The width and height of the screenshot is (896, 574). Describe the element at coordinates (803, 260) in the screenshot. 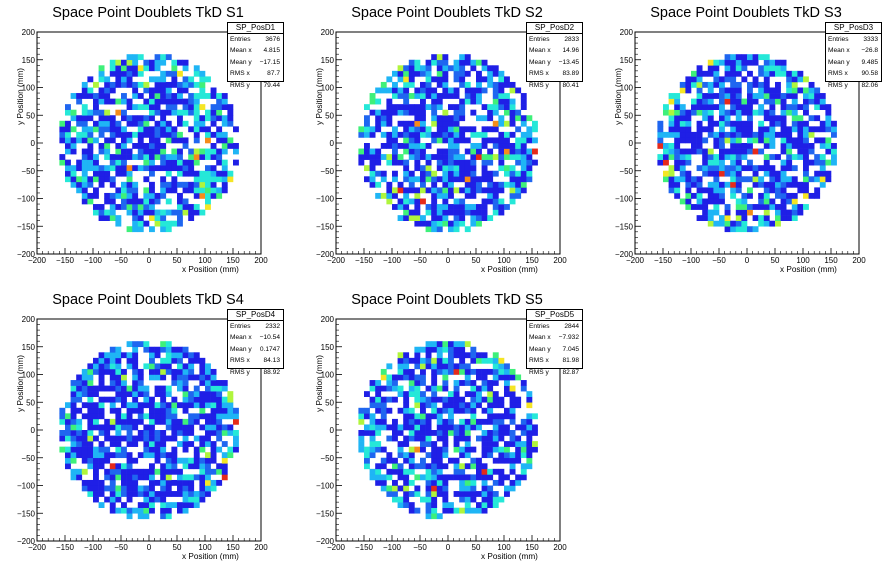

I see `x-tick-label: 100` at that location.